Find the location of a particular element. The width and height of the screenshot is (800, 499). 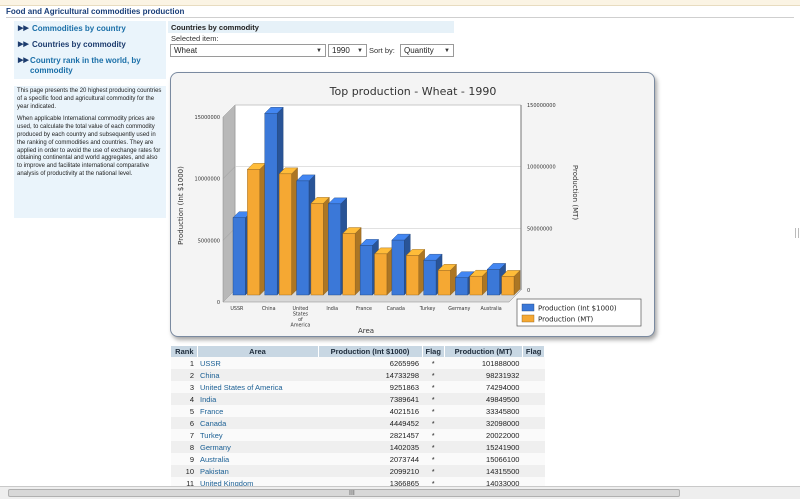

x-tick-label: States is located at coordinates (301, 315).